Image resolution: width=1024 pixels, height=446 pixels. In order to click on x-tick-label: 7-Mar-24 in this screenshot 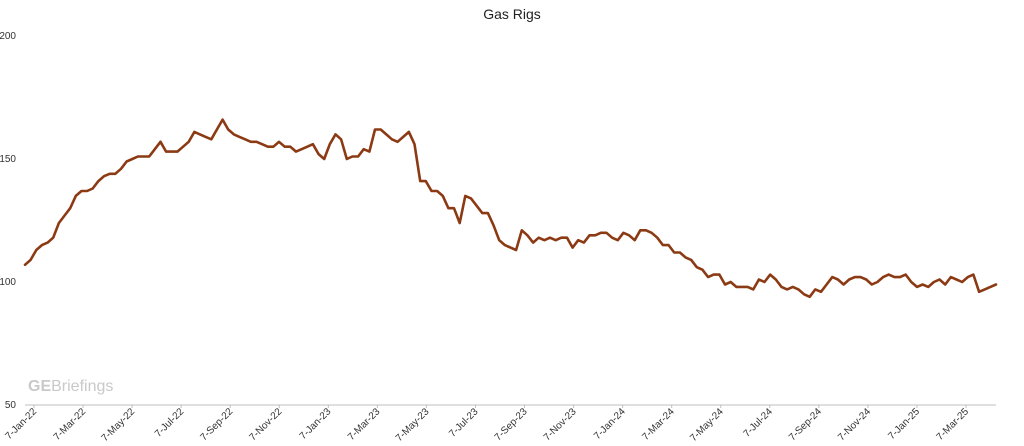, I will do `click(658, 424)`.